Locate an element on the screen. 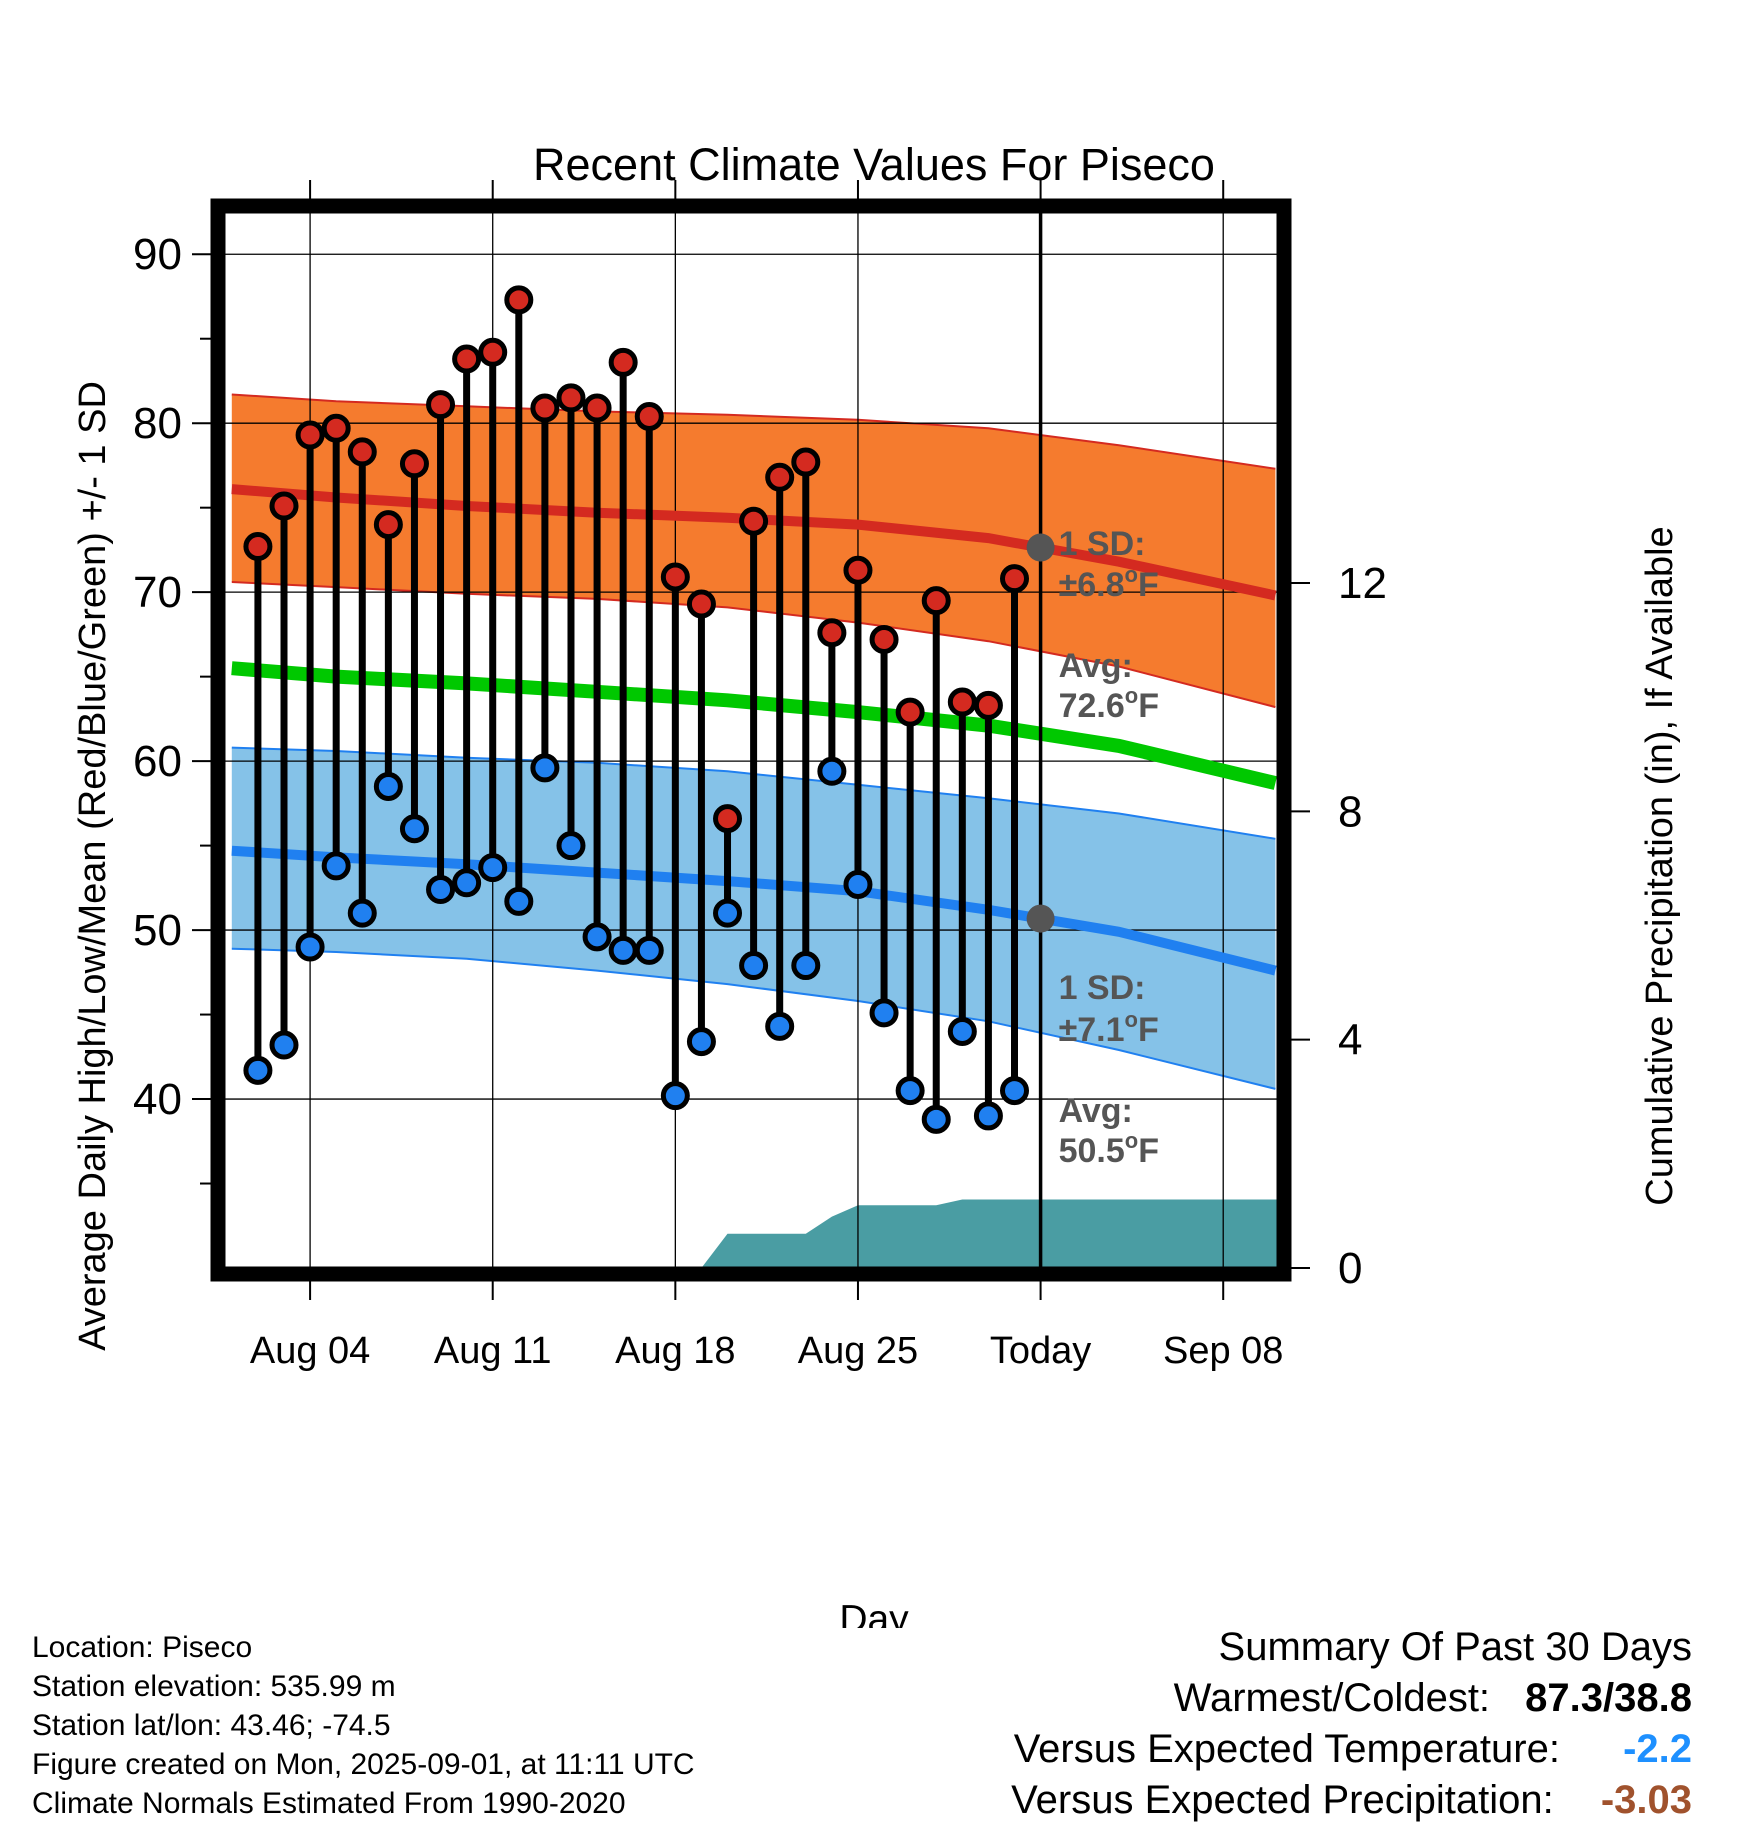 This screenshot has width=1748, height=1828. y-tick-label: 90 is located at coordinates (157, 254).